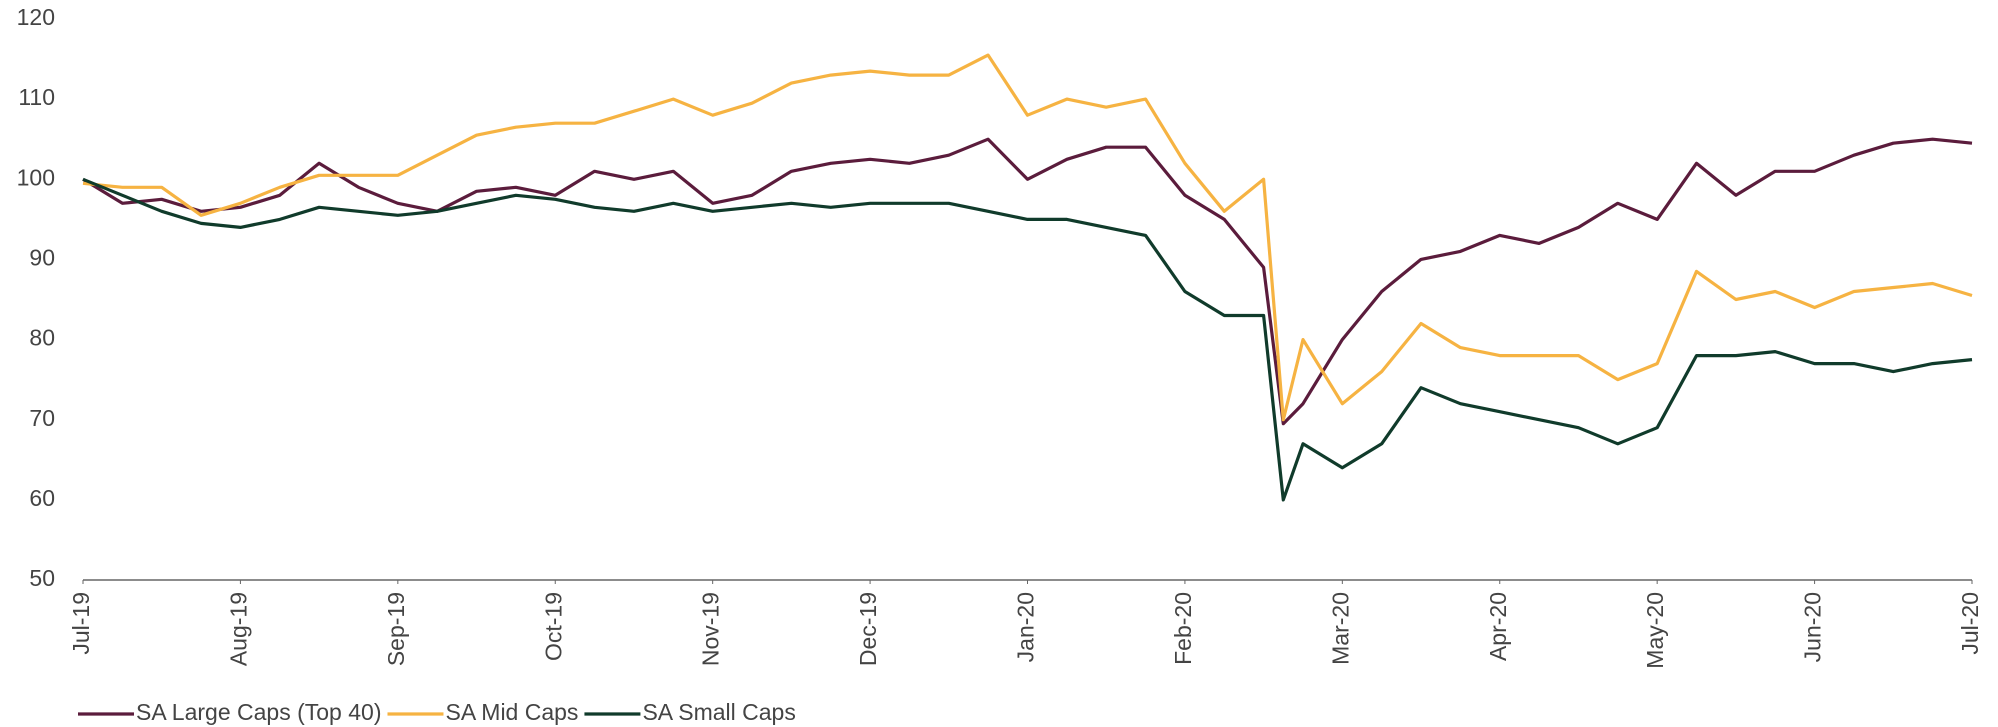  I want to click on x-tick-label: Jan-20, so click(1026, 627).